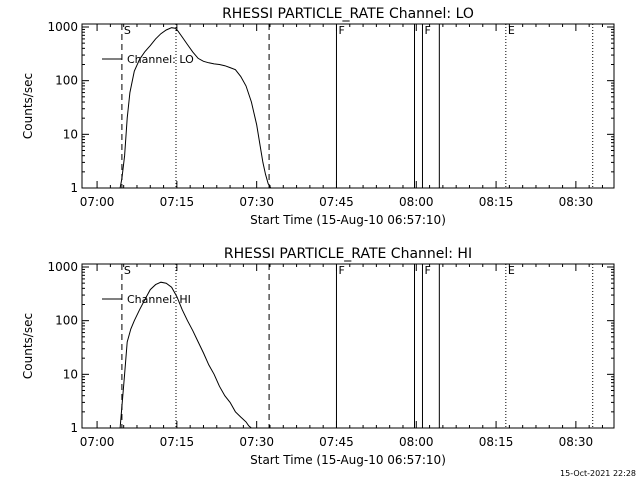 Image resolution: width=640 pixels, height=480 pixels. What do you see at coordinates (348, 14) in the screenshot?
I see `chart-title: RHESSI PARTICLE_RATE Channel: LO` at bounding box center [348, 14].